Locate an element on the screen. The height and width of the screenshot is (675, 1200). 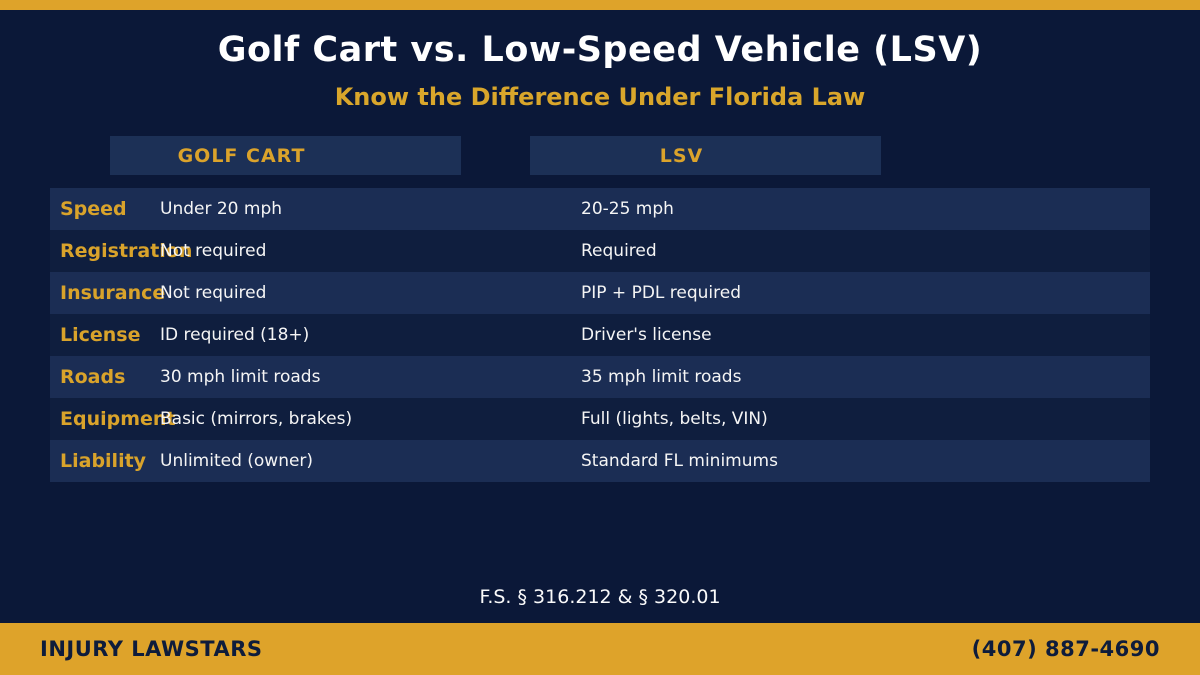
column-header-golf-cart: GOLF CART is located at coordinates (285, 155).